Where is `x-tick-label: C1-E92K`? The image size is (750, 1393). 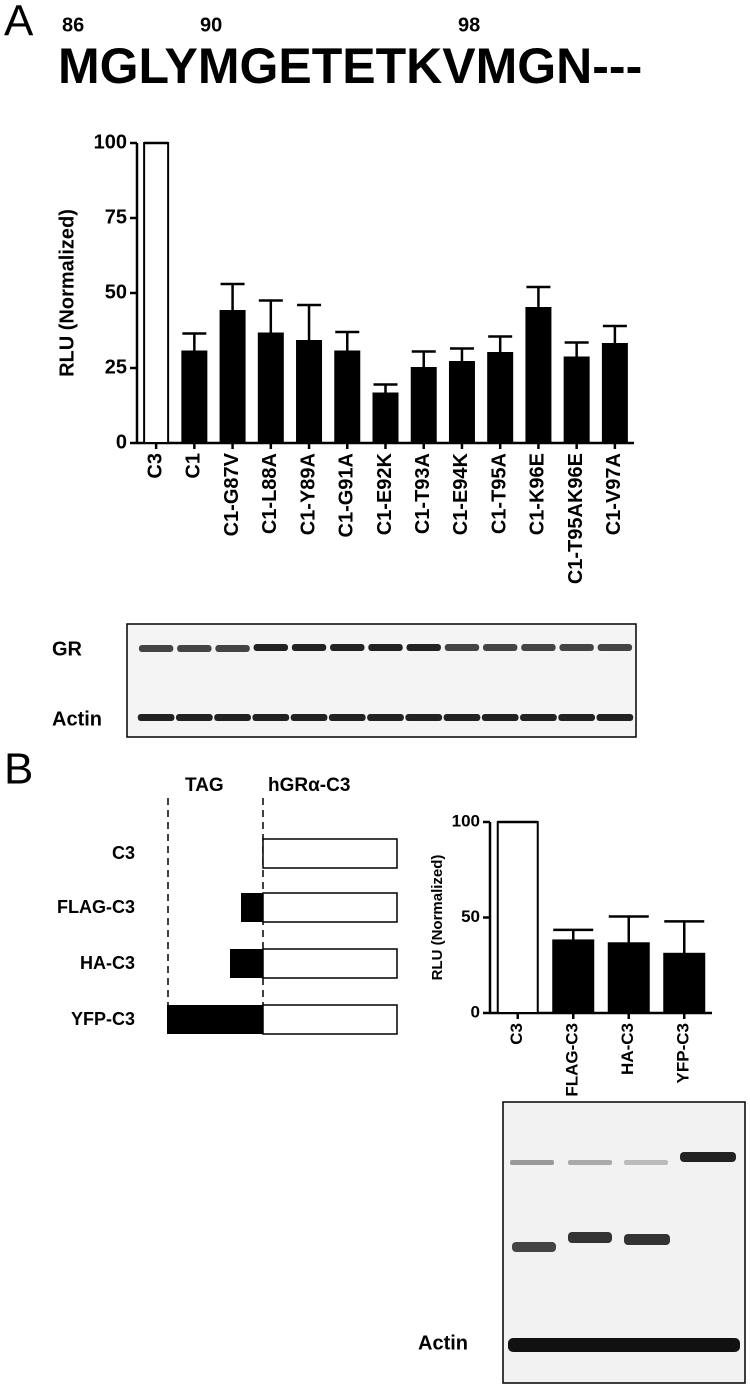 x-tick-label: C1-E92K is located at coordinates (385, 493).